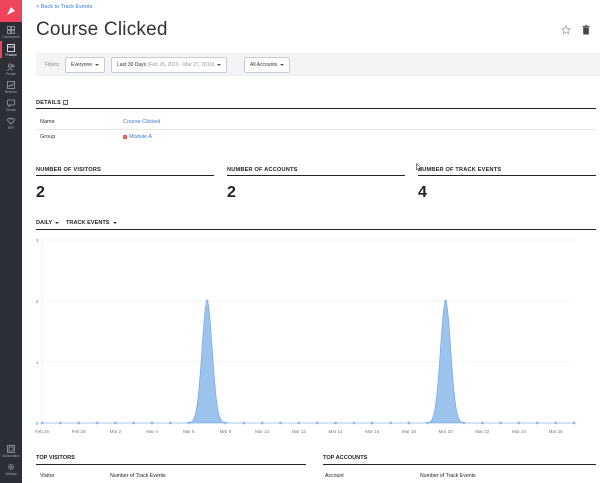 The height and width of the screenshot is (483, 600). I want to click on col-account: Account, so click(334, 476).